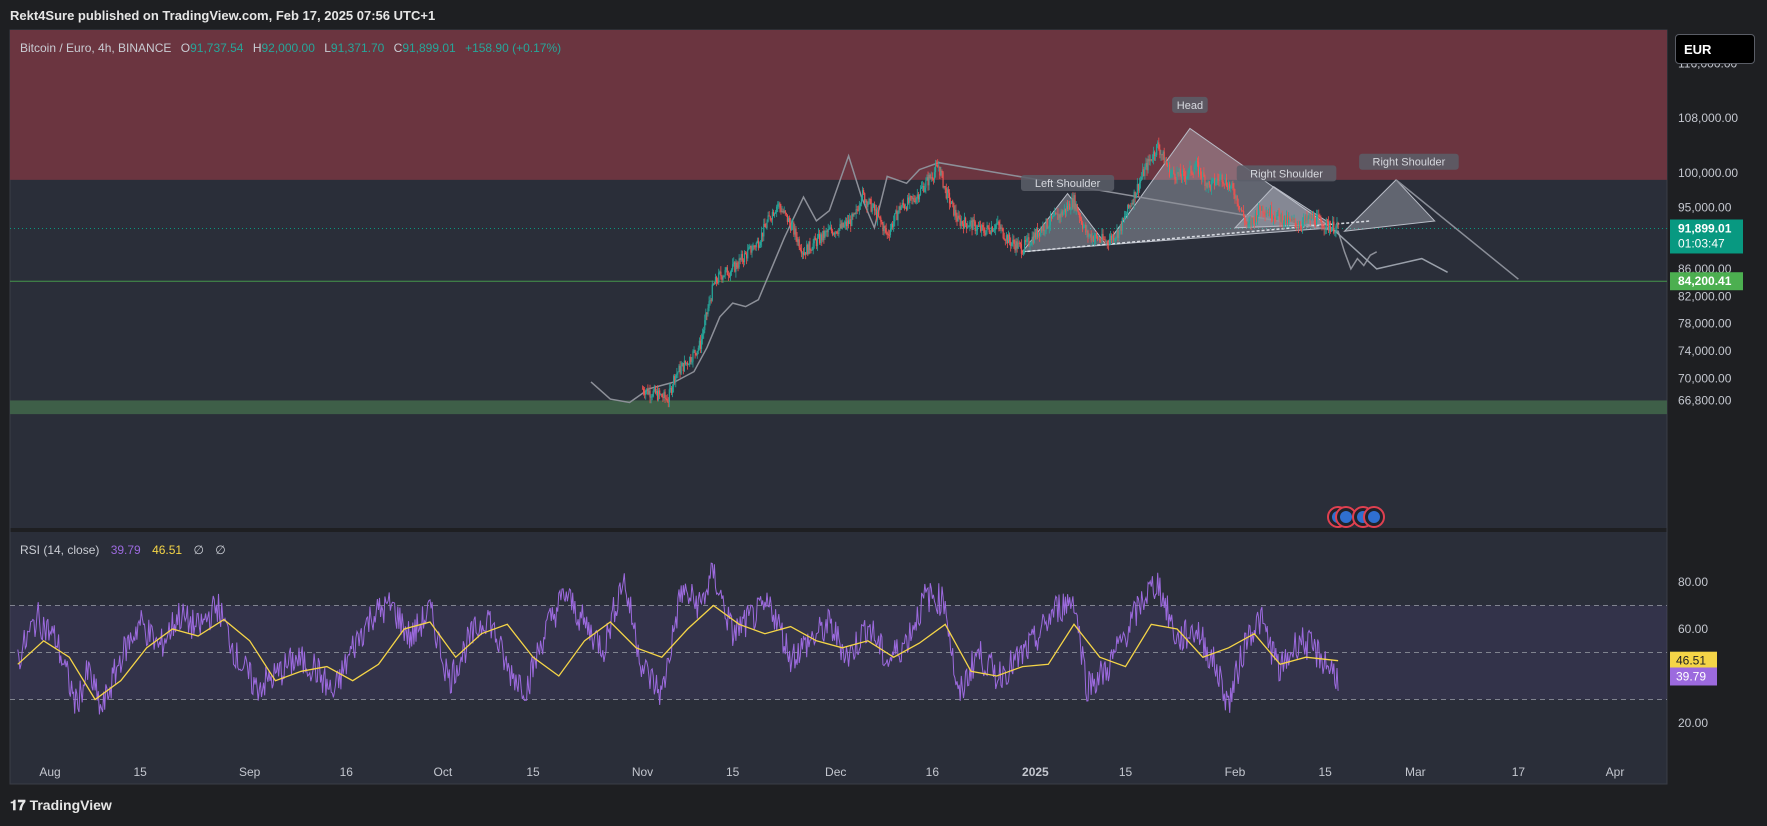  What do you see at coordinates (1706, 281) in the screenshot?
I see `support-price-bg` at bounding box center [1706, 281].